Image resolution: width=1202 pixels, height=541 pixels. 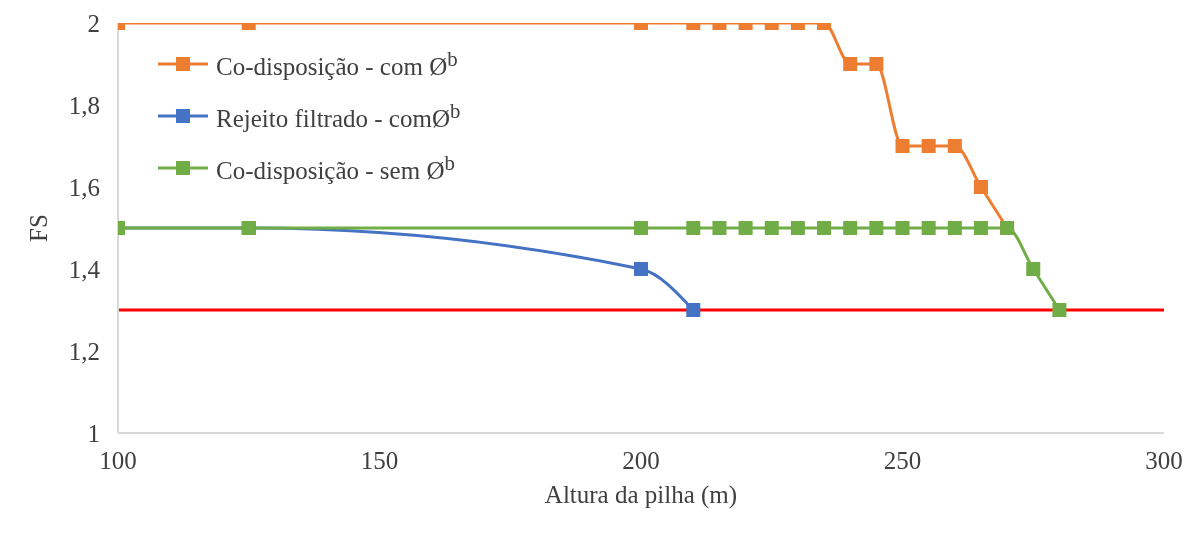 I want to click on y-tick-label: 1,8, so click(x=84, y=105).